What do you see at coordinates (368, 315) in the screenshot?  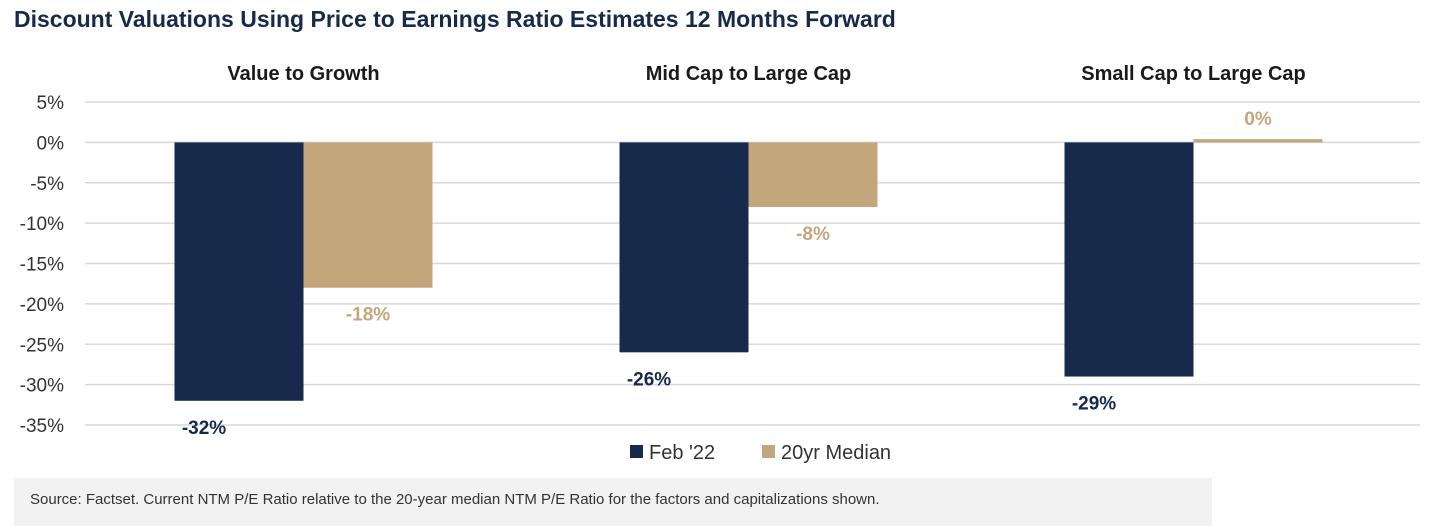 I see `data-label: -18%` at bounding box center [368, 315].